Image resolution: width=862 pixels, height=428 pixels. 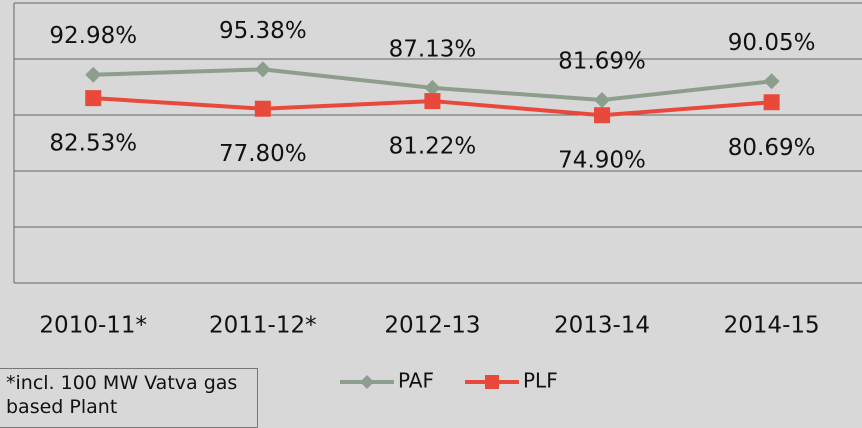 What do you see at coordinates (129, 398) in the screenshot?
I see `footnote: *incl. 100 MW Vatva gas based Plant` at bounding box center [129, 398].